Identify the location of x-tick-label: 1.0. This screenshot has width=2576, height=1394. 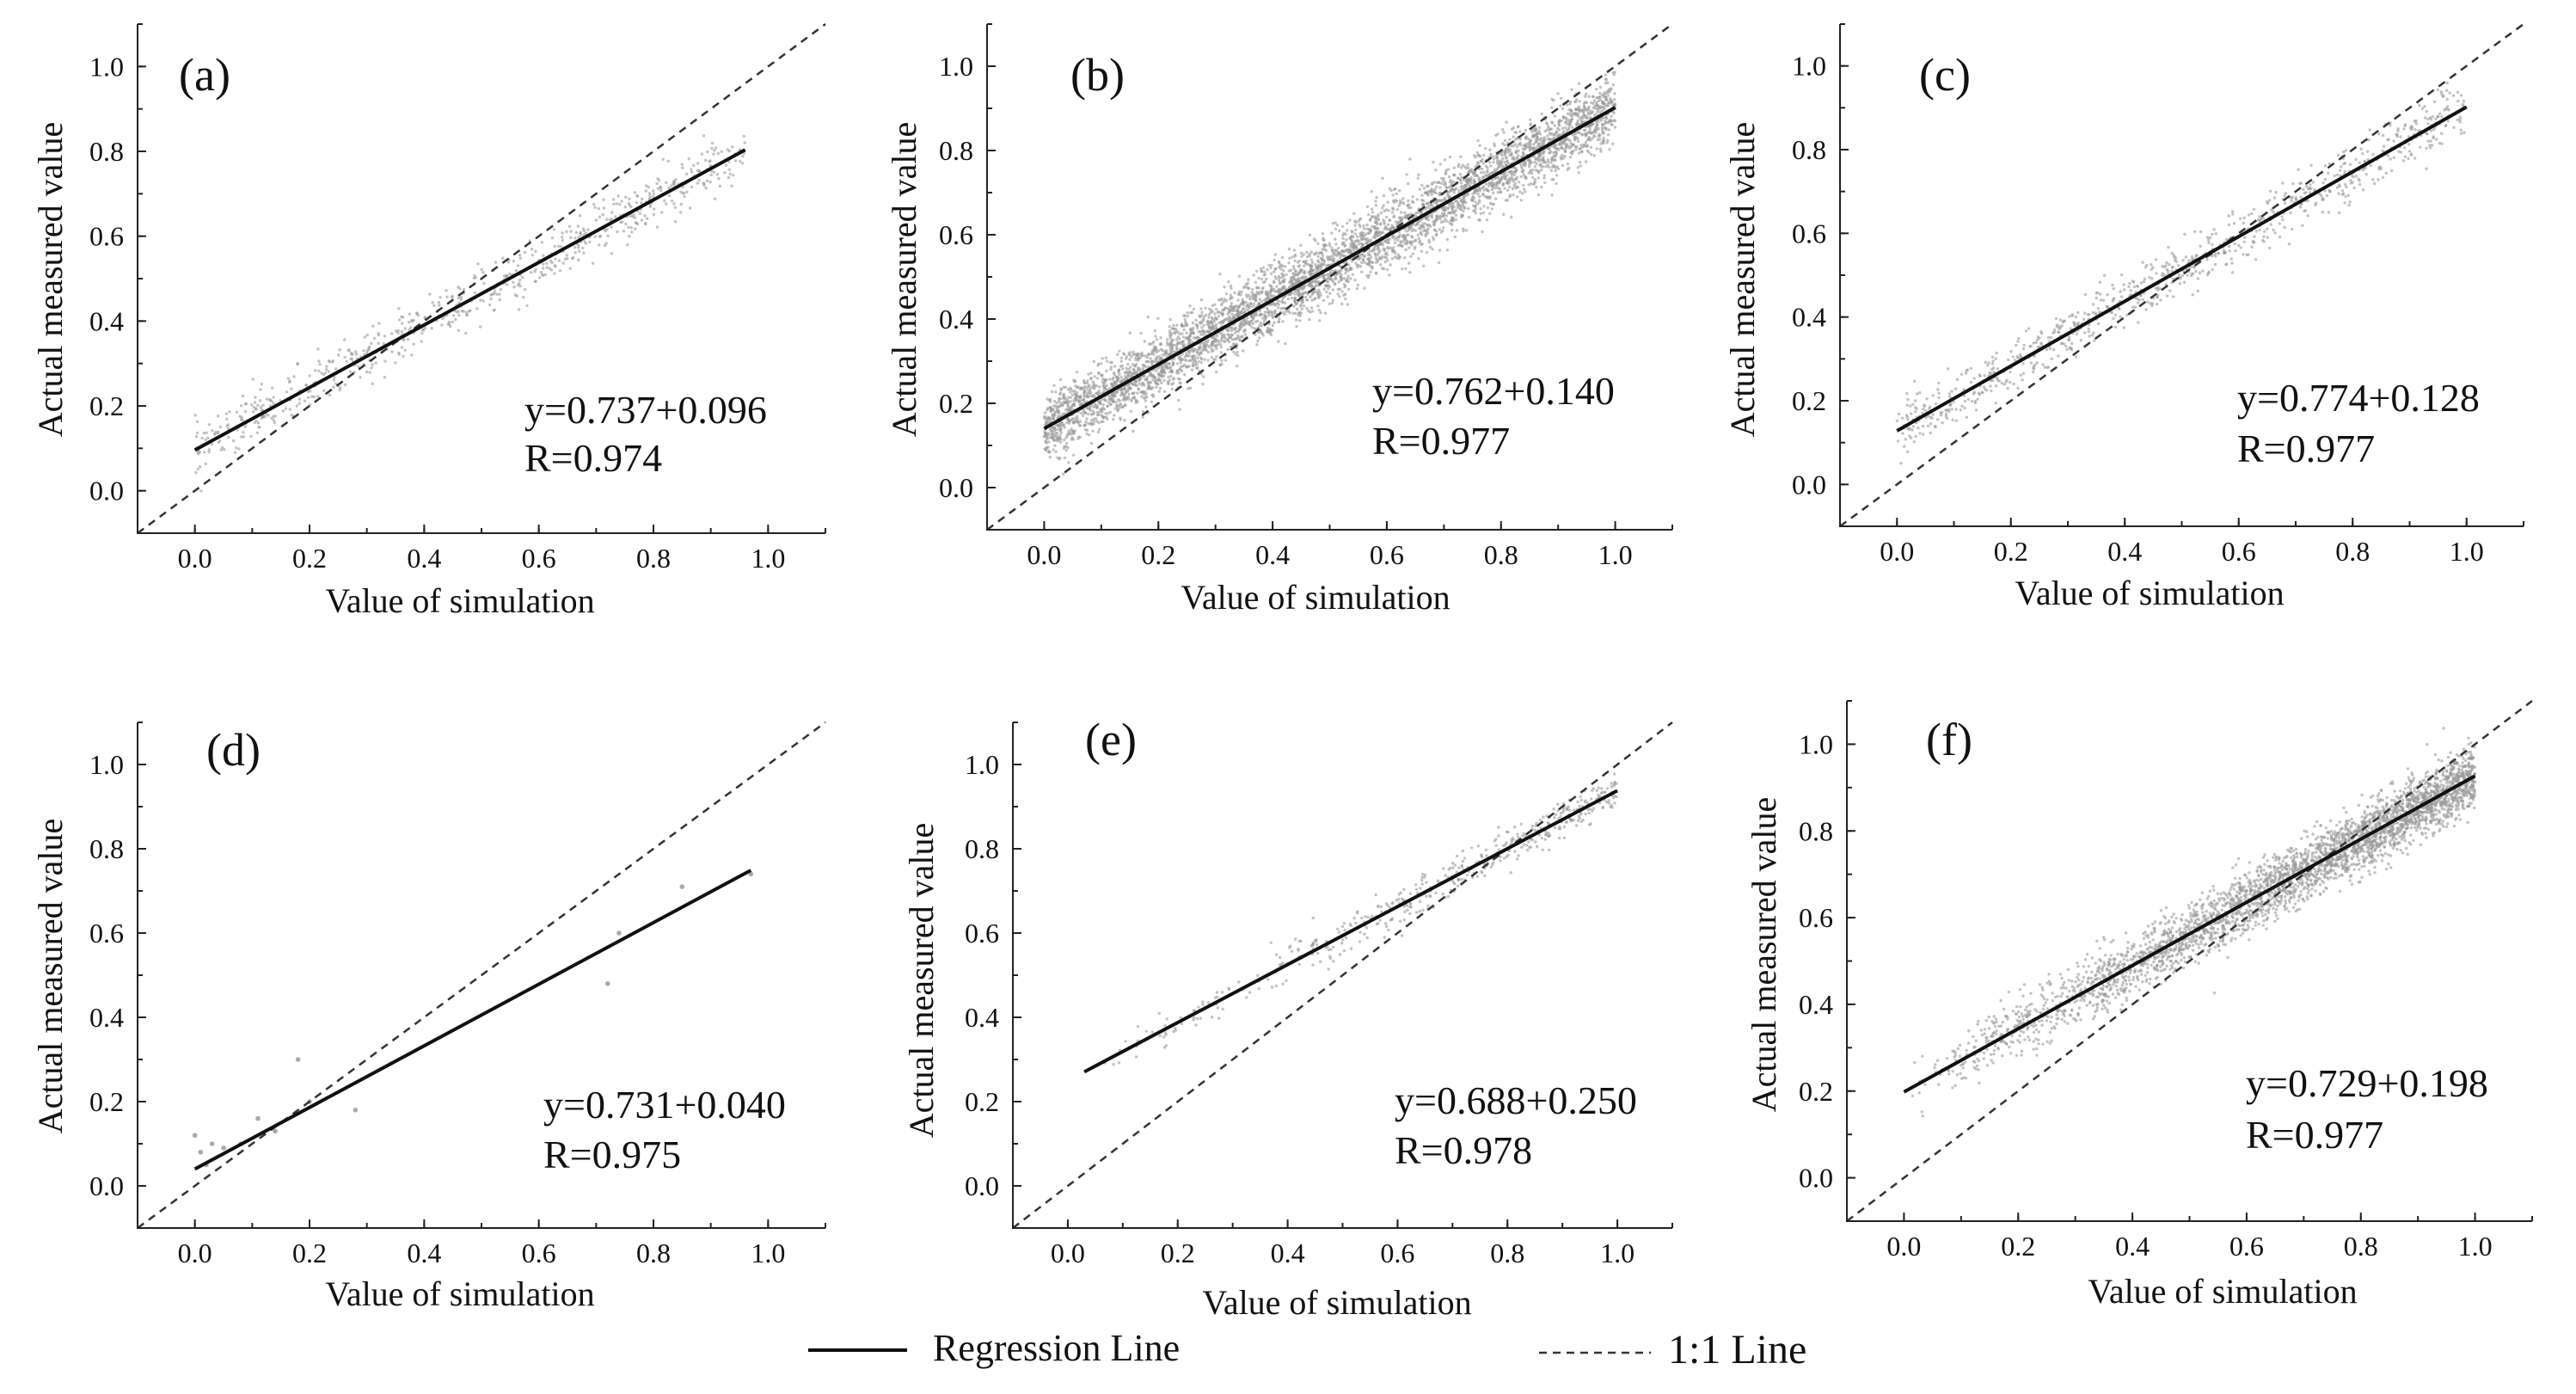
(768, 558).